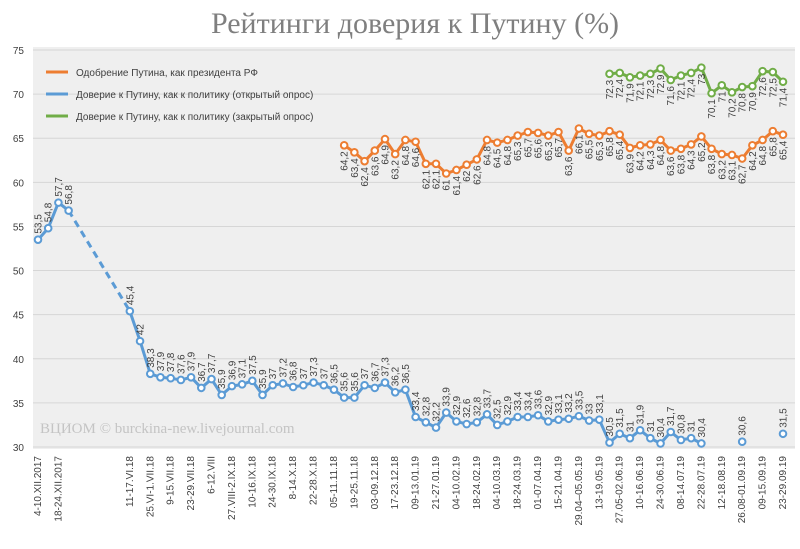  What do you see at coordinates (488, 398) in the screenshot?
I see `data-label: 33,7` at bounding box center [488, 398].